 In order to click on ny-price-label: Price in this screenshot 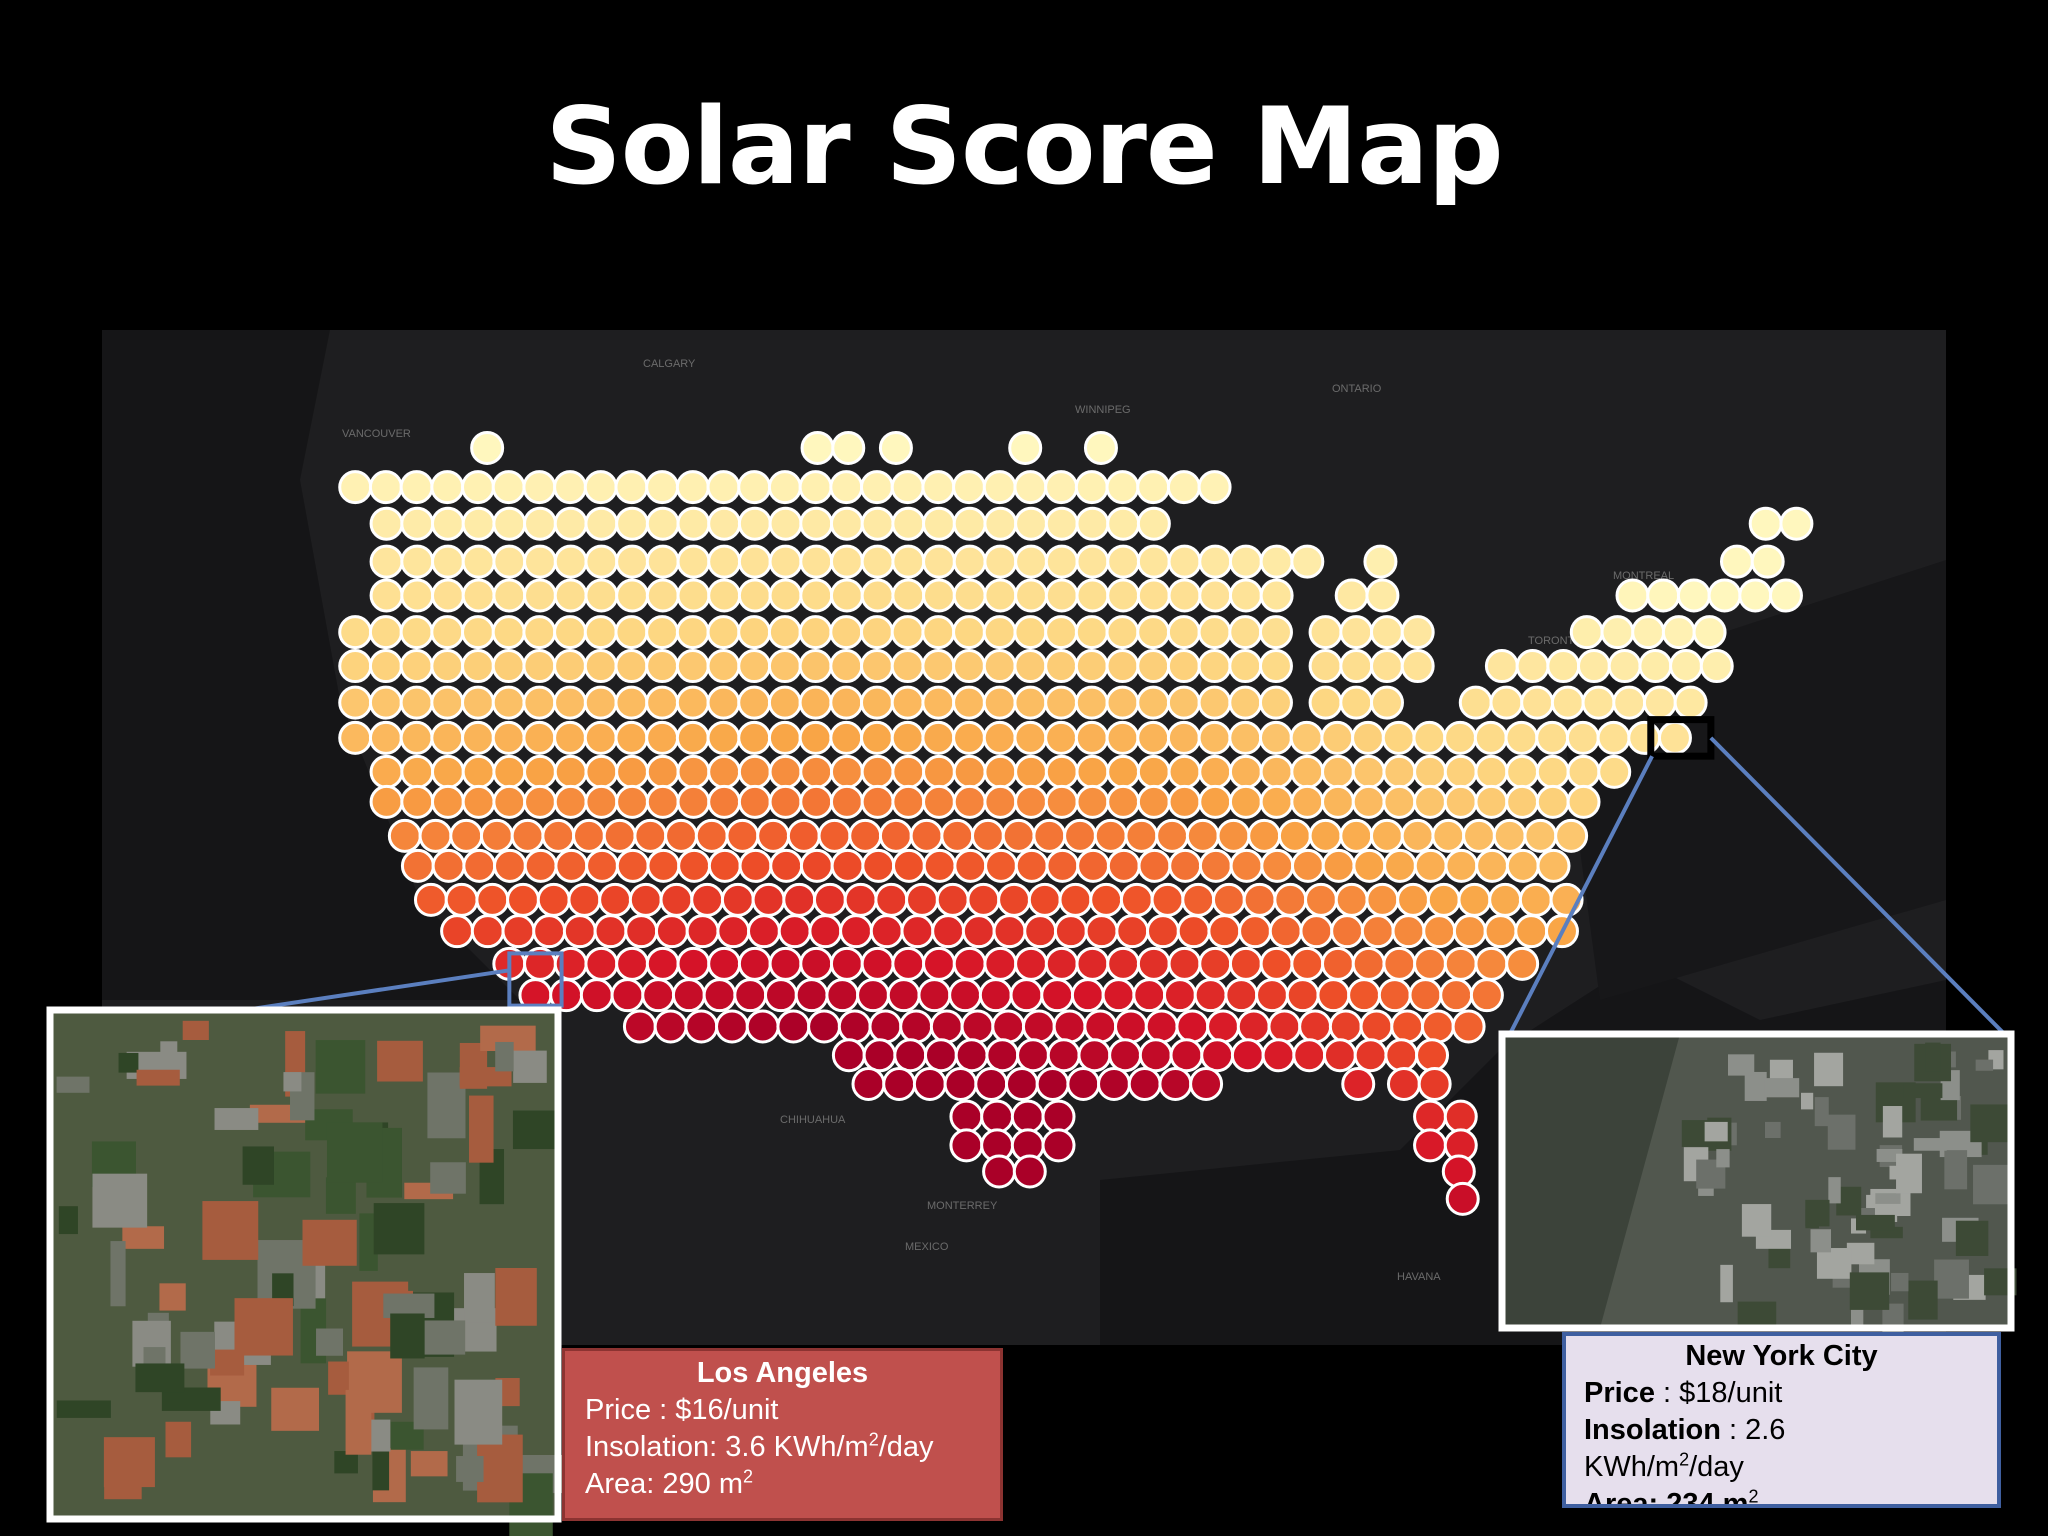, I will do `click(1619, 1393)`.